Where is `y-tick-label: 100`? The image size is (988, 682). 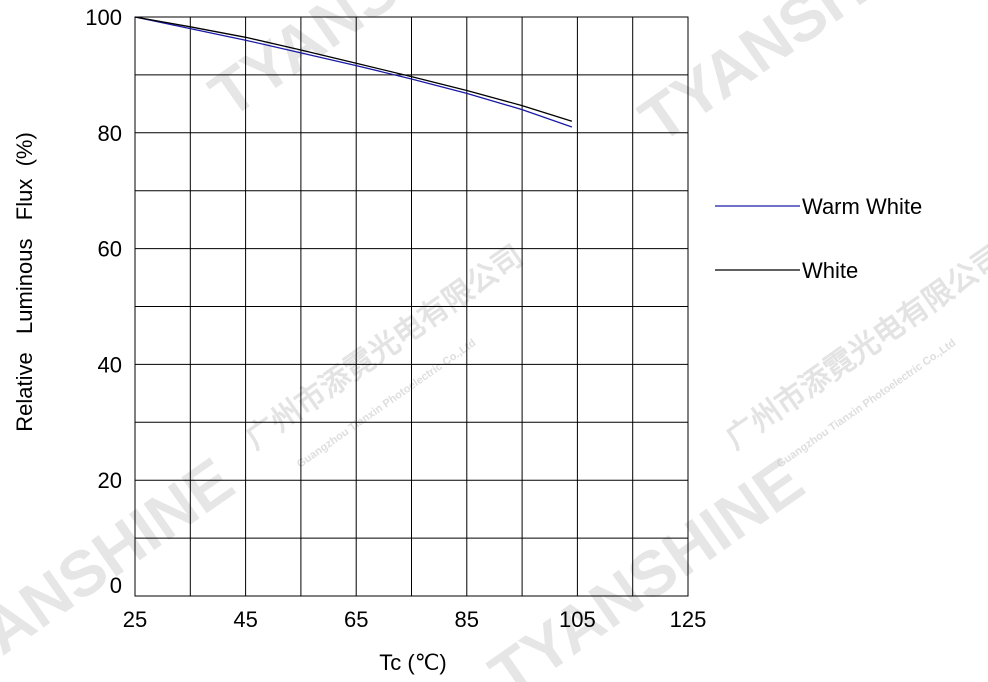
y-tick-label: 100 is located at coordinates (103, 17).